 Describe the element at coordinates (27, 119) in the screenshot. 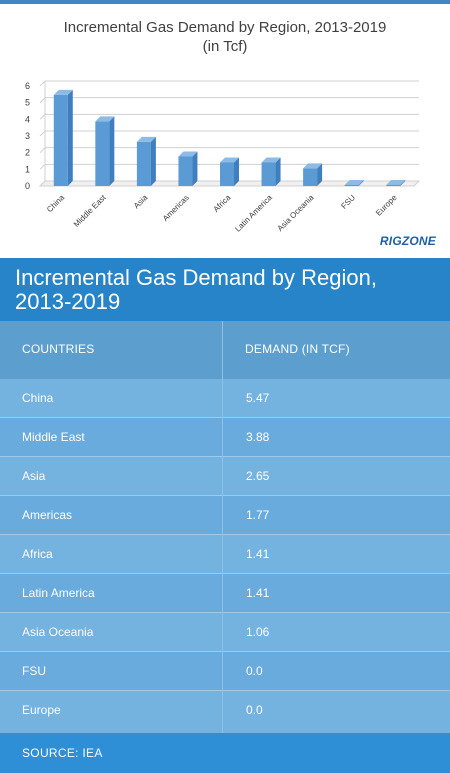

I see `y-tick-label: 4` at that location.